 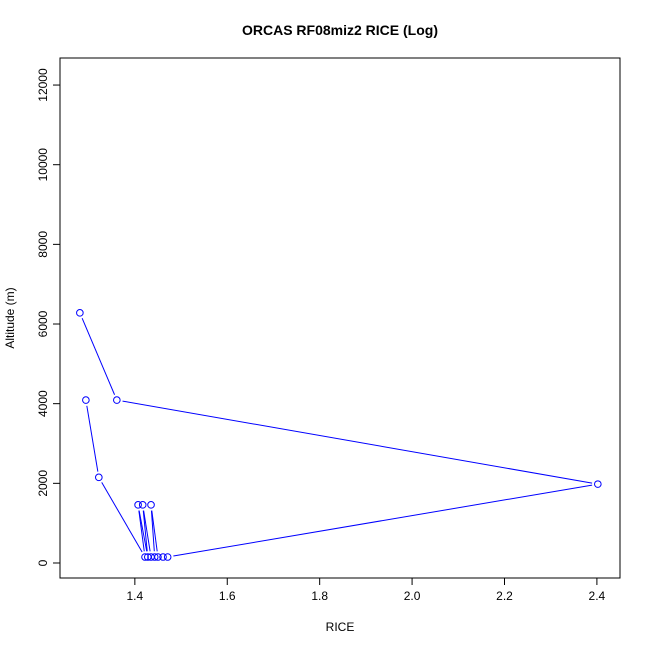 I want to click on y-tick-label: 6000, so click(x=43, y=323).